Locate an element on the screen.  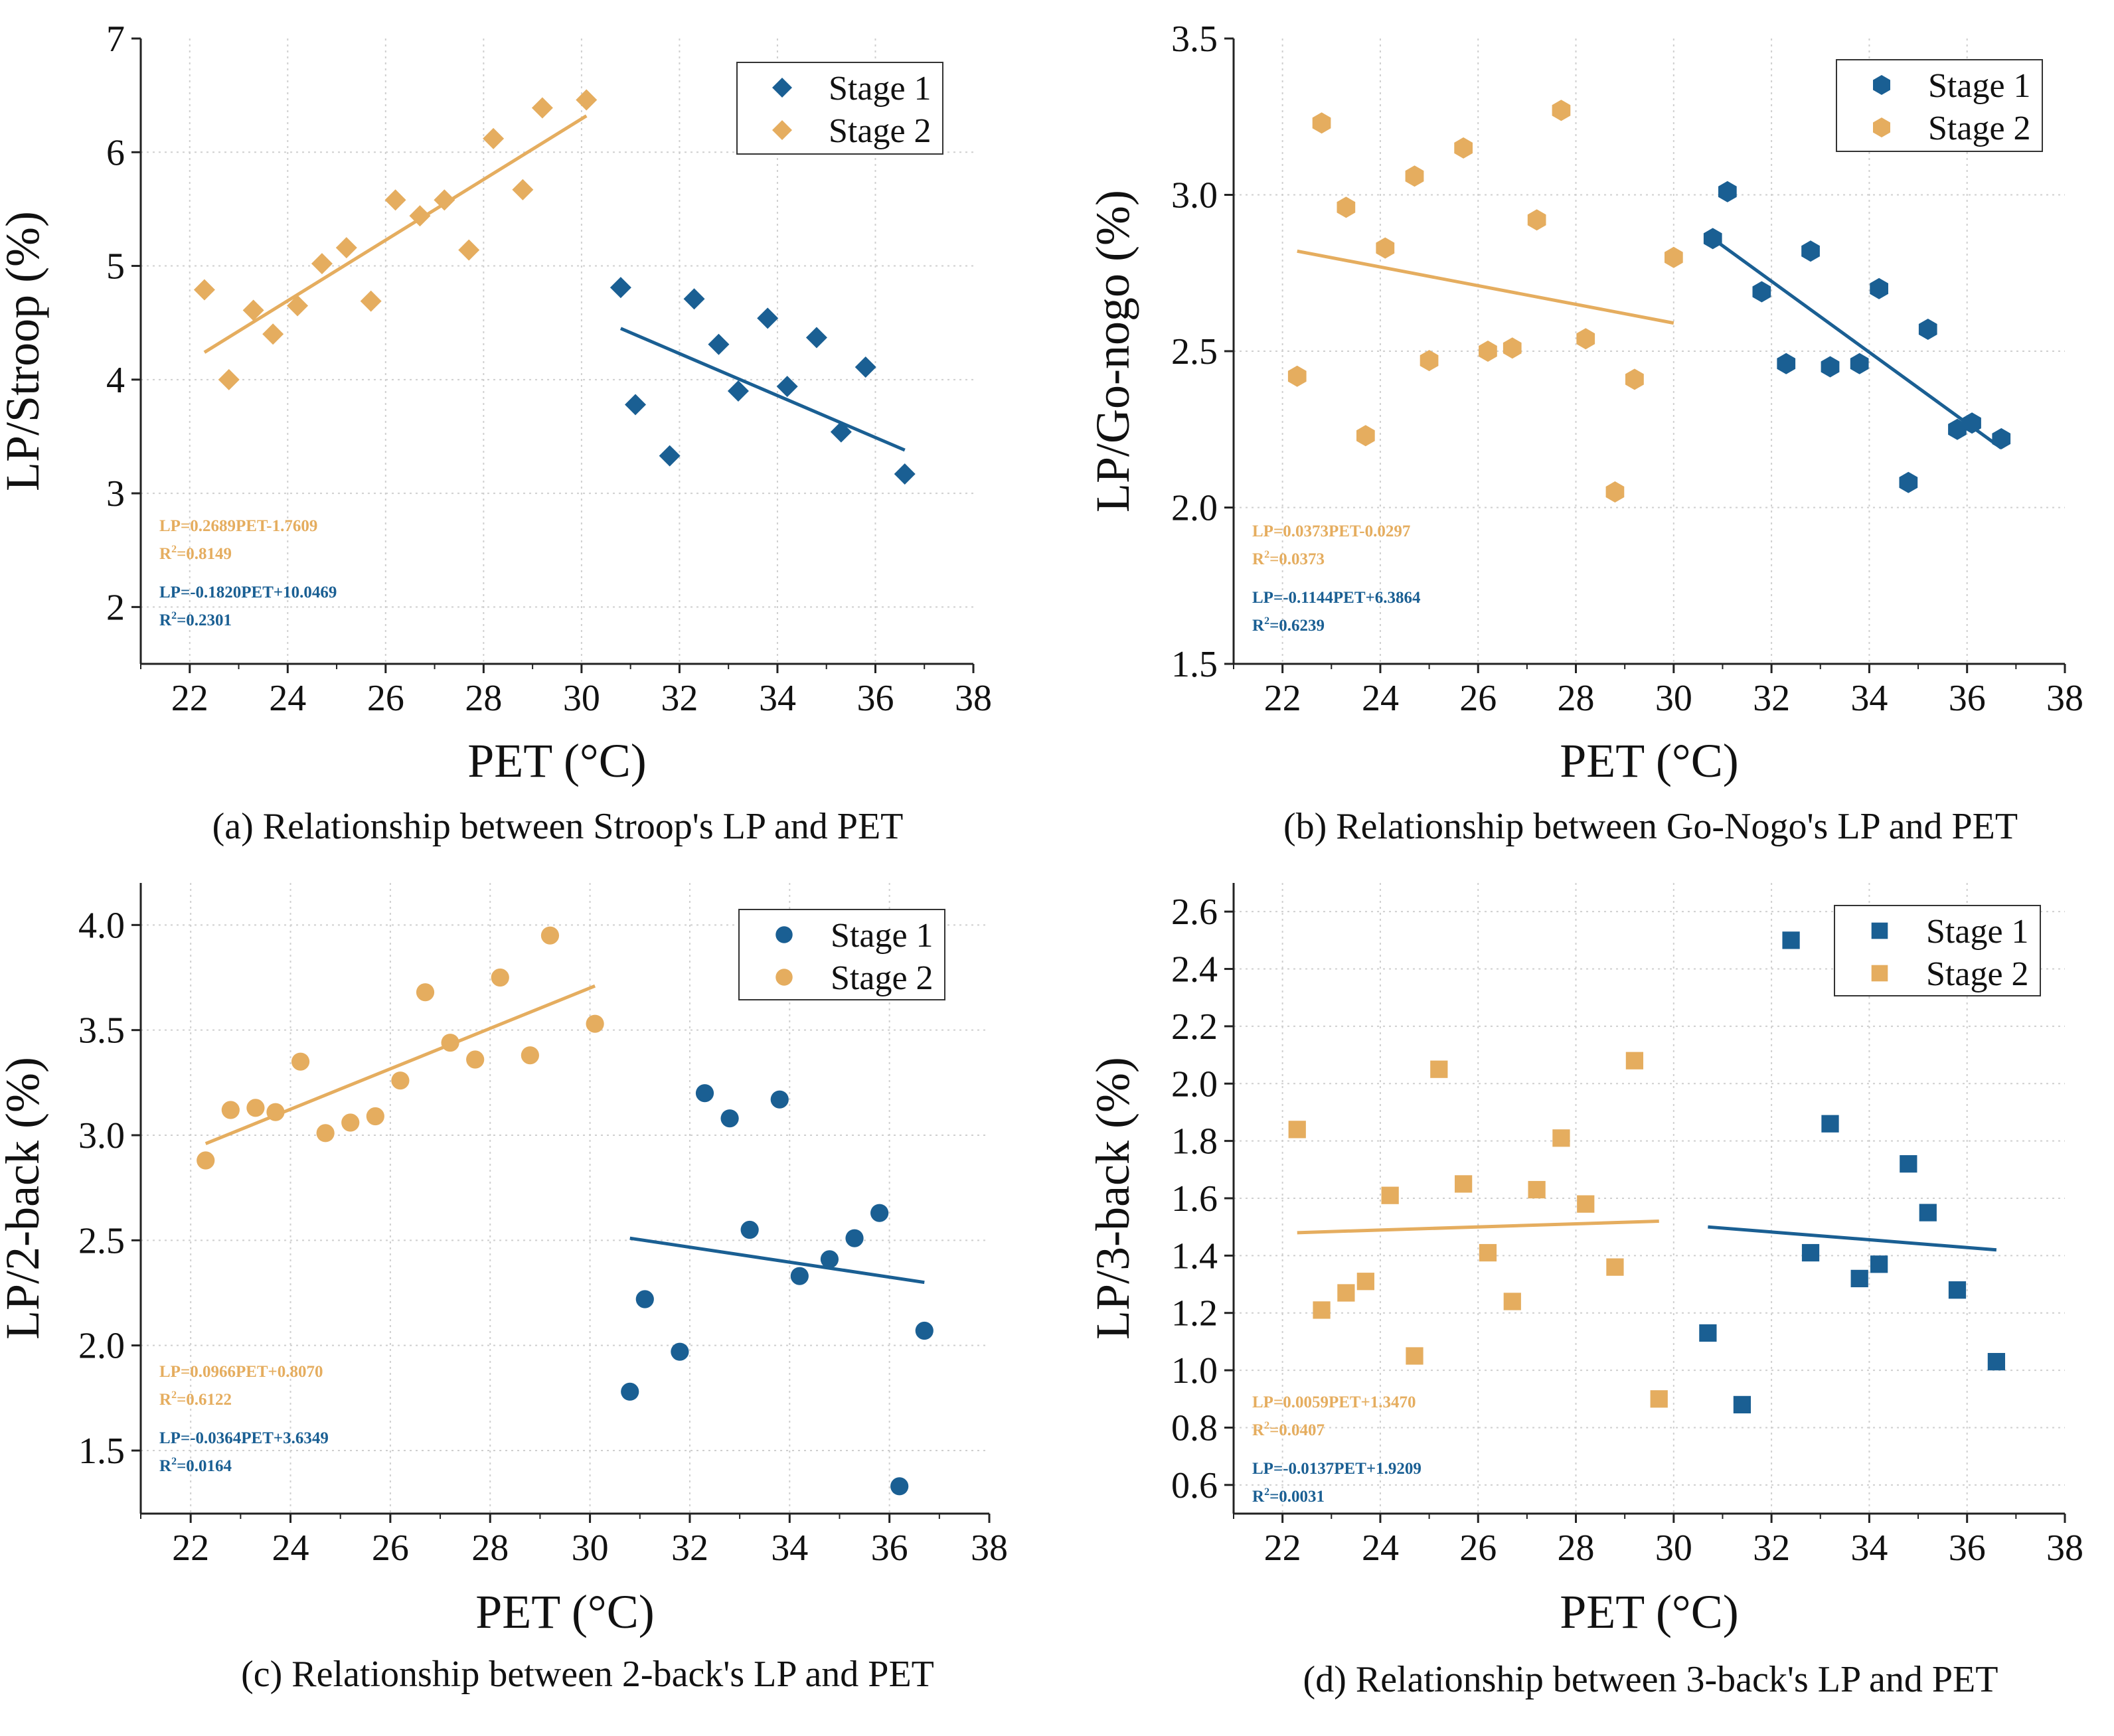
r-squared: R2=0.2301 is located at coordinates (195, 619).